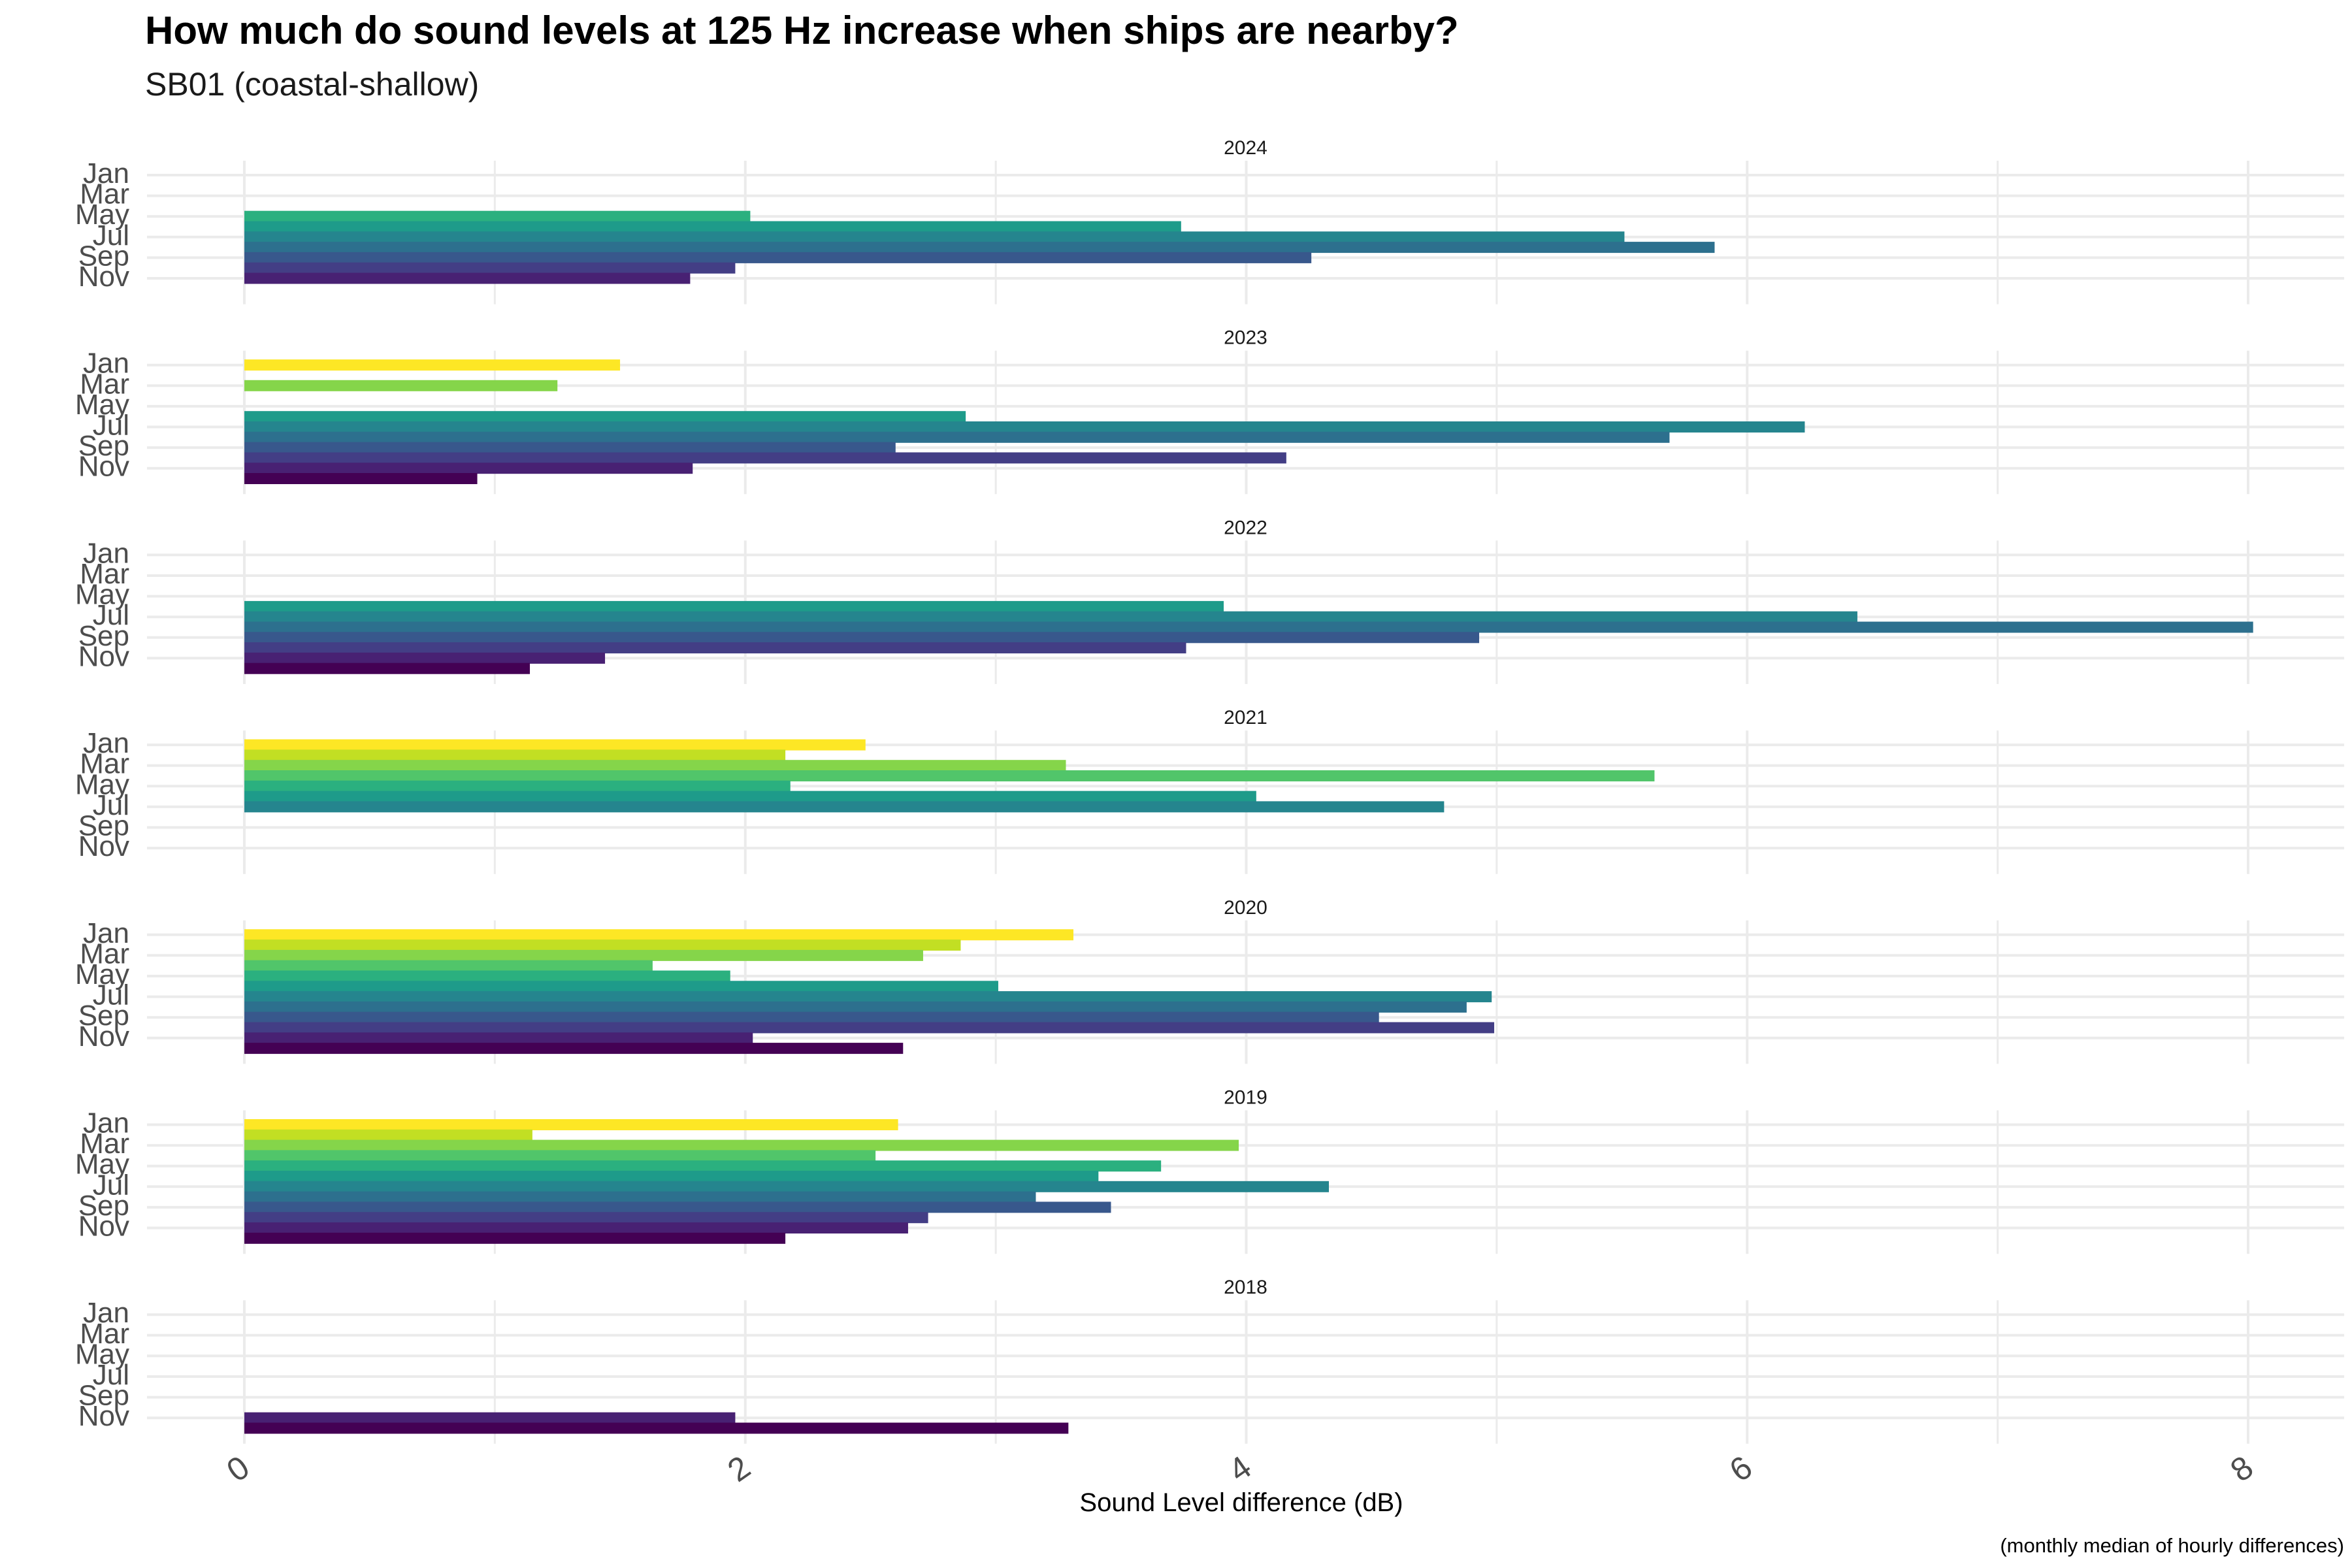  Describe the element at coordinates (586, 1218) in the screenshot. I see `bar-2019-Oct` at that location.